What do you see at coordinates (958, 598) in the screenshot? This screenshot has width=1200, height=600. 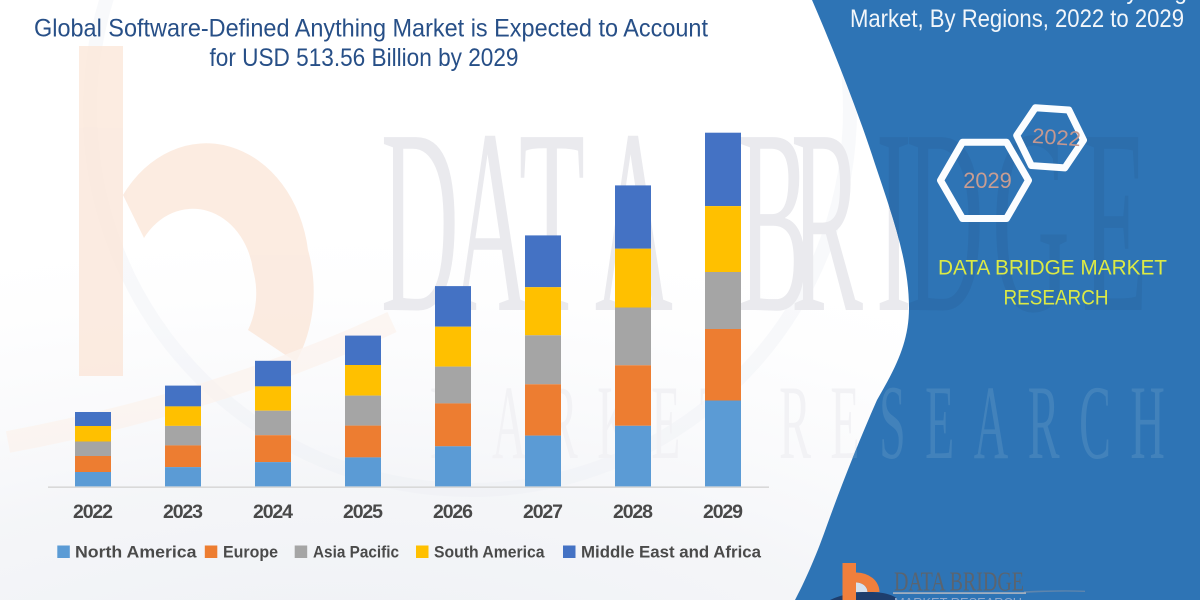 I see `svg-text: MARKET RESEARCH` at bounding box center [958, 598].